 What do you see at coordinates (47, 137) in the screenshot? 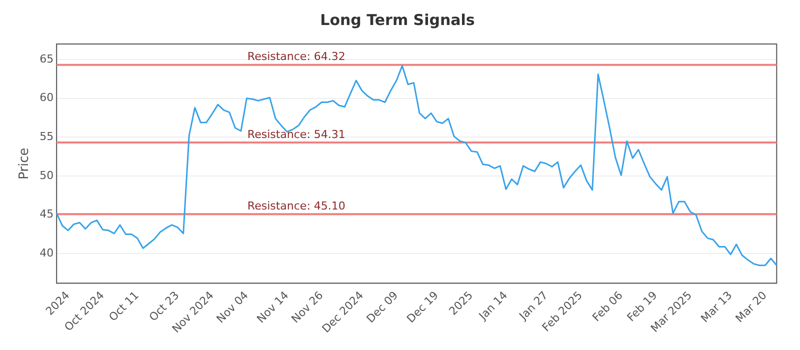
I see `y-tick-label: 55` at bounding box center [47, 137].